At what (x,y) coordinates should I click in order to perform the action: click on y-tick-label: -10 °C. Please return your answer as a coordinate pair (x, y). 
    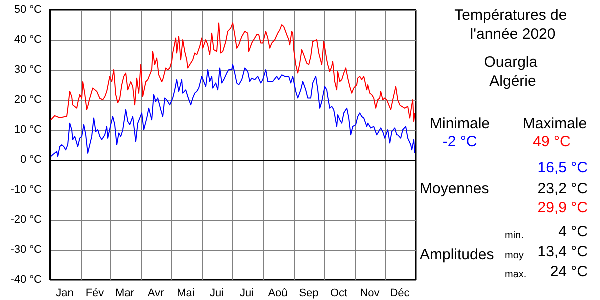
    Looking at the image, I should click on (26, 190).